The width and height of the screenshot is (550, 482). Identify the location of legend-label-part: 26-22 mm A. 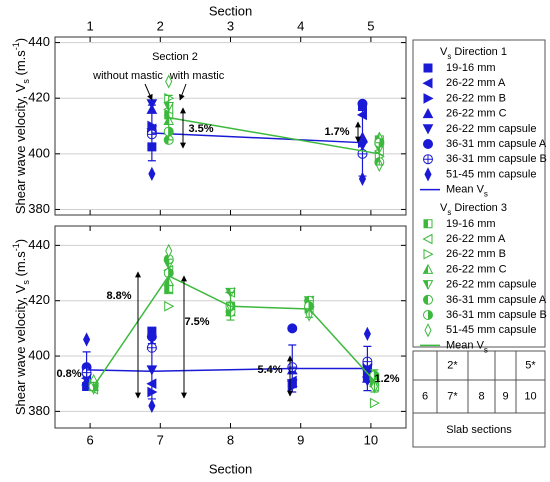
(476, 239).